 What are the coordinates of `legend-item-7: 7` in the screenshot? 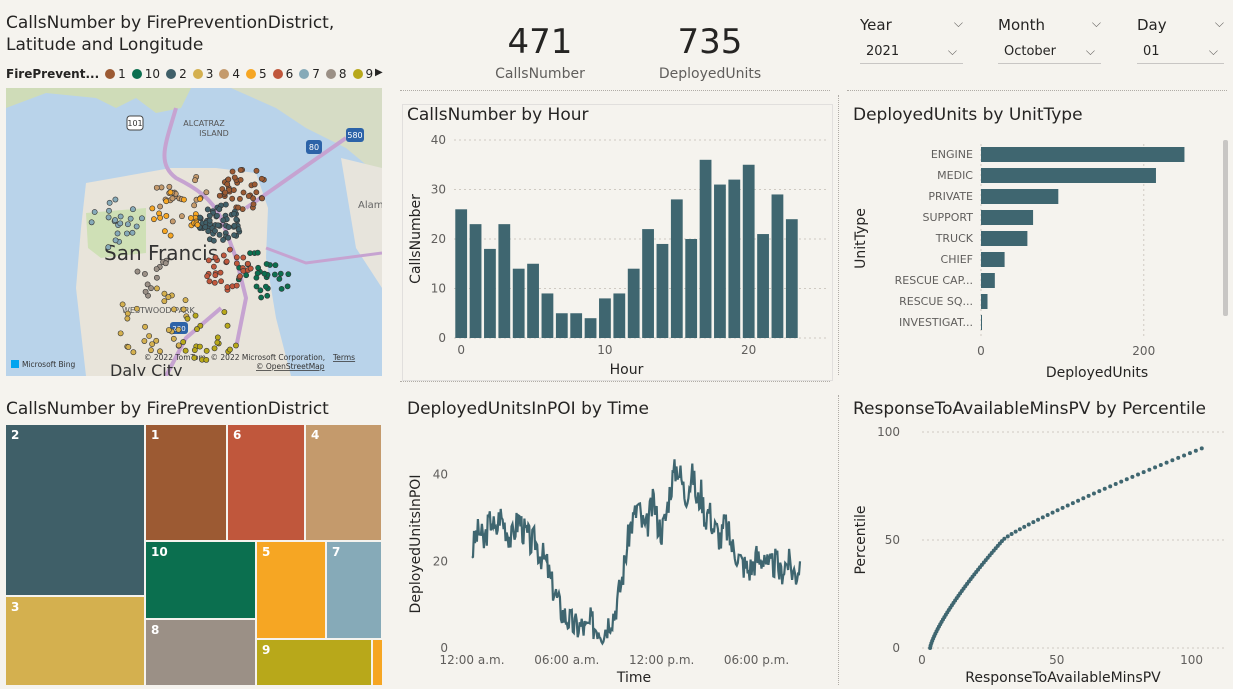 It's located at (309, 74).